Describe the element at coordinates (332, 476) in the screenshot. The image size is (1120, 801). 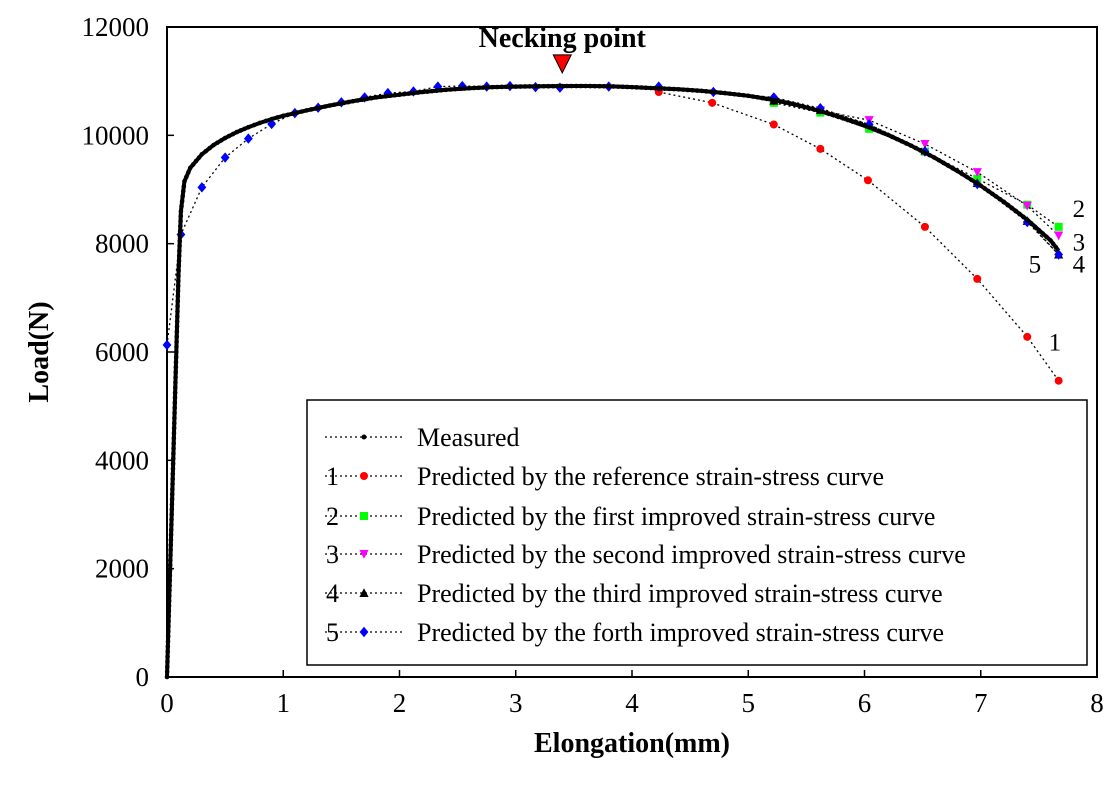
I see `legend-number: 1` at that location.